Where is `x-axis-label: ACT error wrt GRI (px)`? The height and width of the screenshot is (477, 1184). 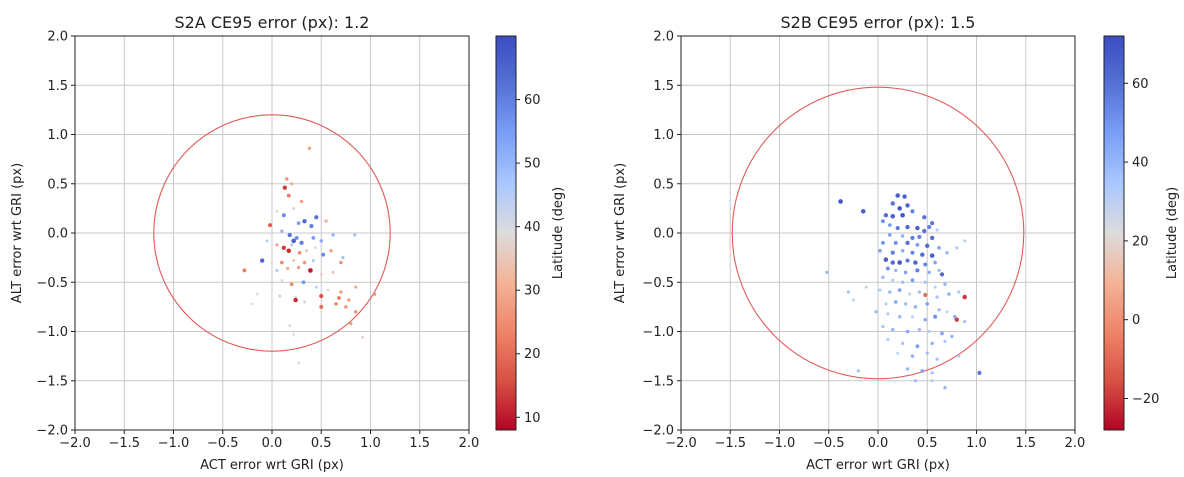 x-axis-label: ACT error wrt GRI (px) is located at coordinates (878, 465).